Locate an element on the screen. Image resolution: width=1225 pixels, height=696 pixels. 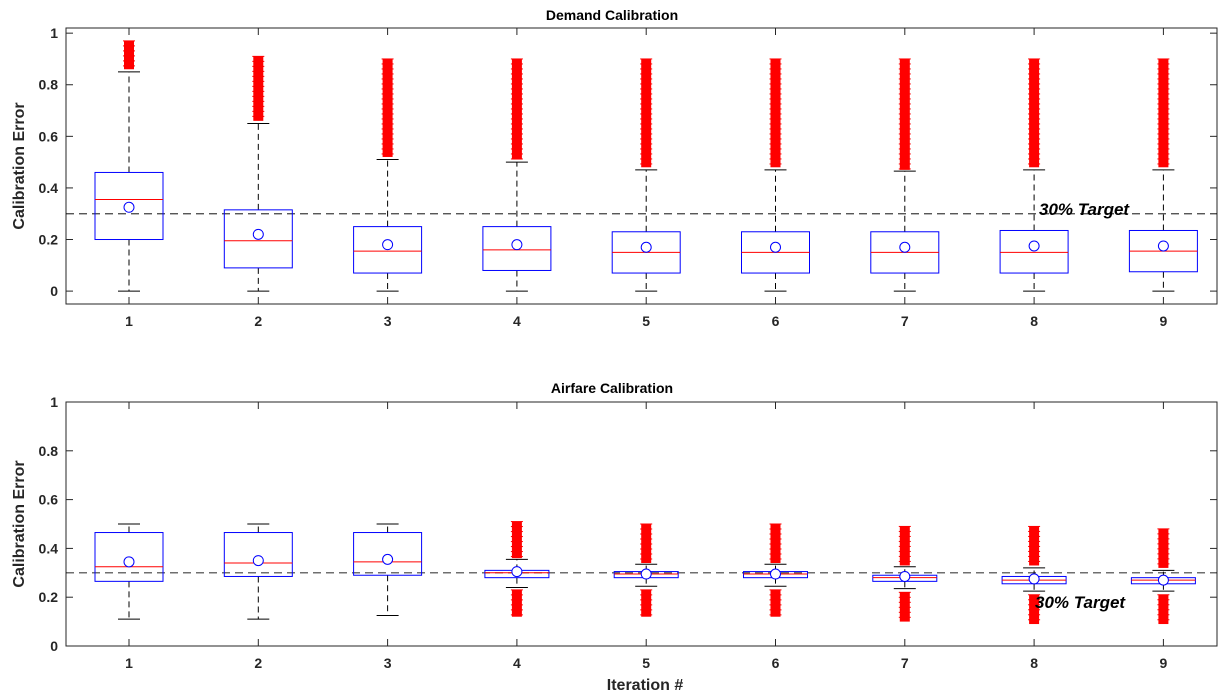
airfare-target-label: 30% Target is located at coordinates (1080, 602).